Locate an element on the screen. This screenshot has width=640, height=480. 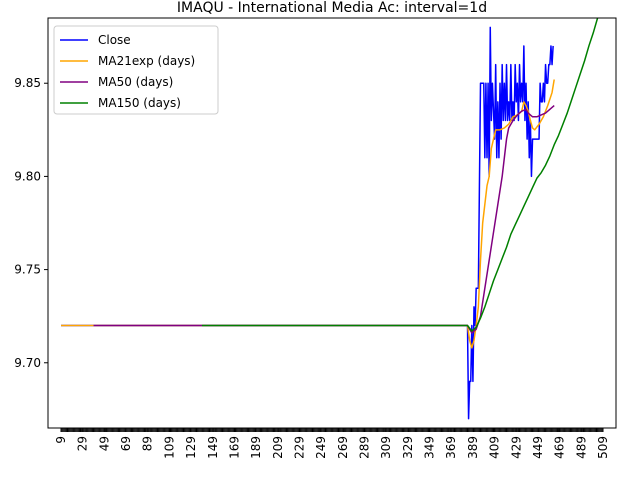
x-tick-label: 389 is located at coordinates (473, 447).